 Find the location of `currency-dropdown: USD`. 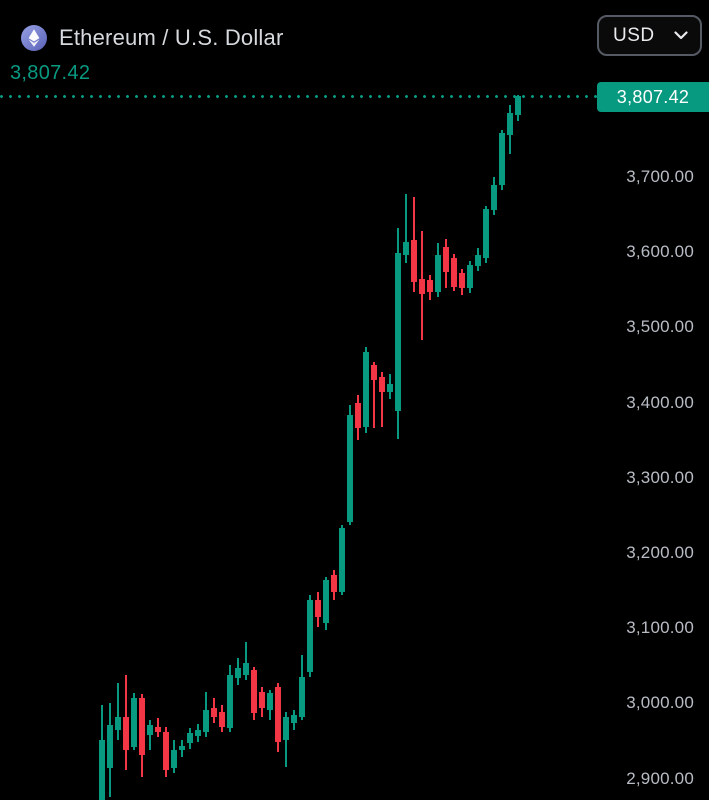

currency-dropdown: USD is located at coordinates (649, 35).